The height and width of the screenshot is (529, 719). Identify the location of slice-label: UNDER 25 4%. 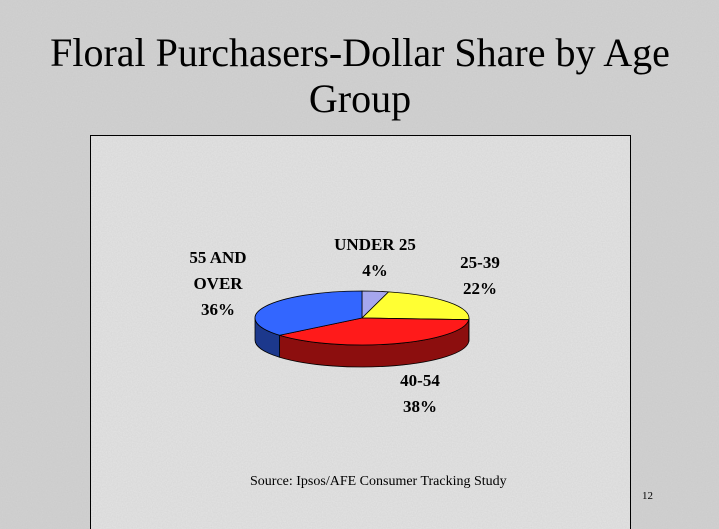
(375, 258).